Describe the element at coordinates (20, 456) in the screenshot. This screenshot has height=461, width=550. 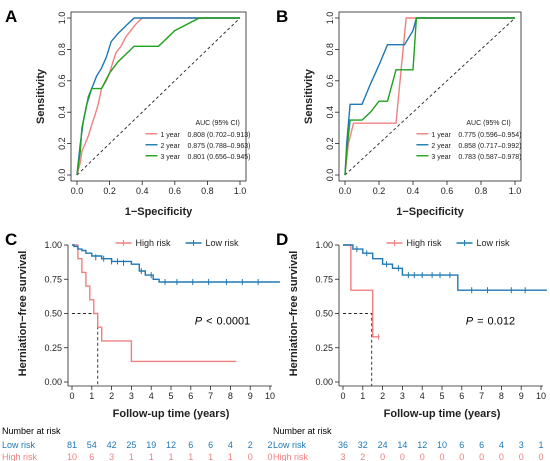
I see `risk-table-row-label: High risk` at that location.